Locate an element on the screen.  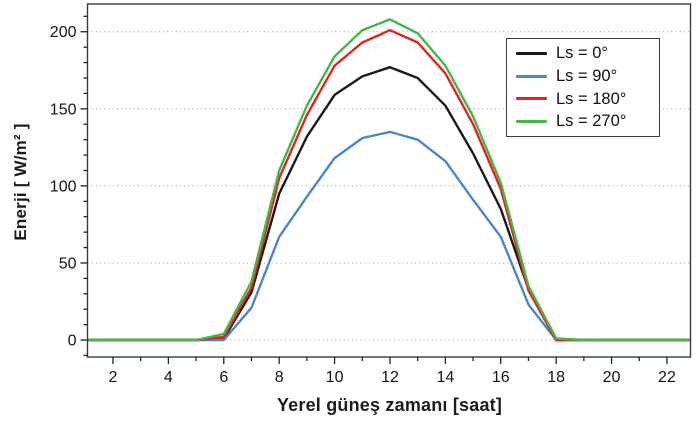
y-tick-label: 100 is located at coordinates (63, 186).